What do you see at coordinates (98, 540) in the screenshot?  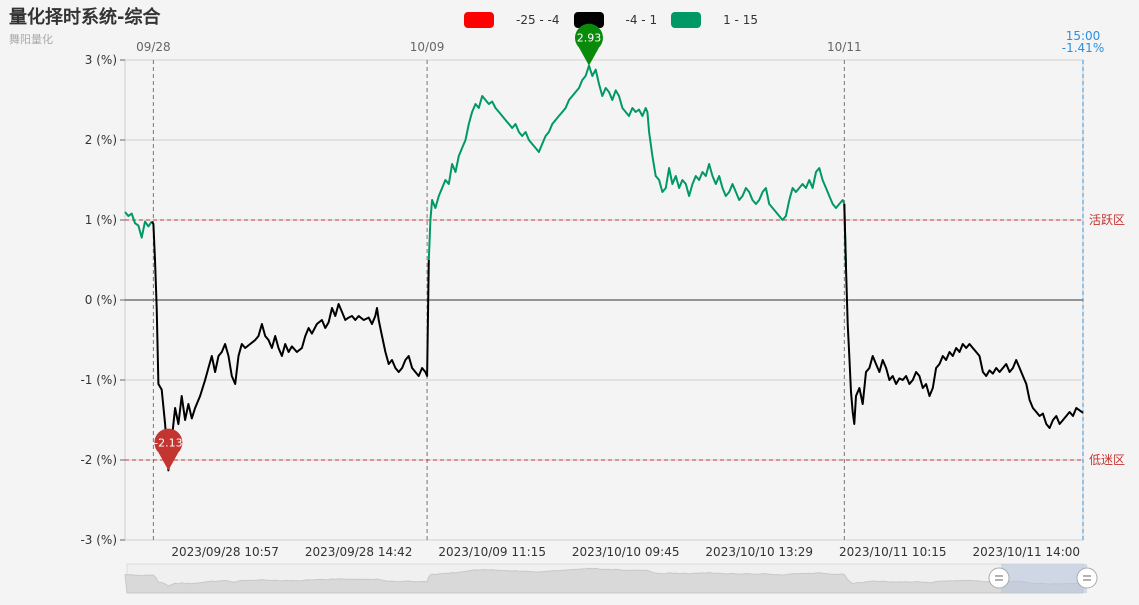 I see `y-tick-label: -3 (%)` at bounding box center [98, 540].